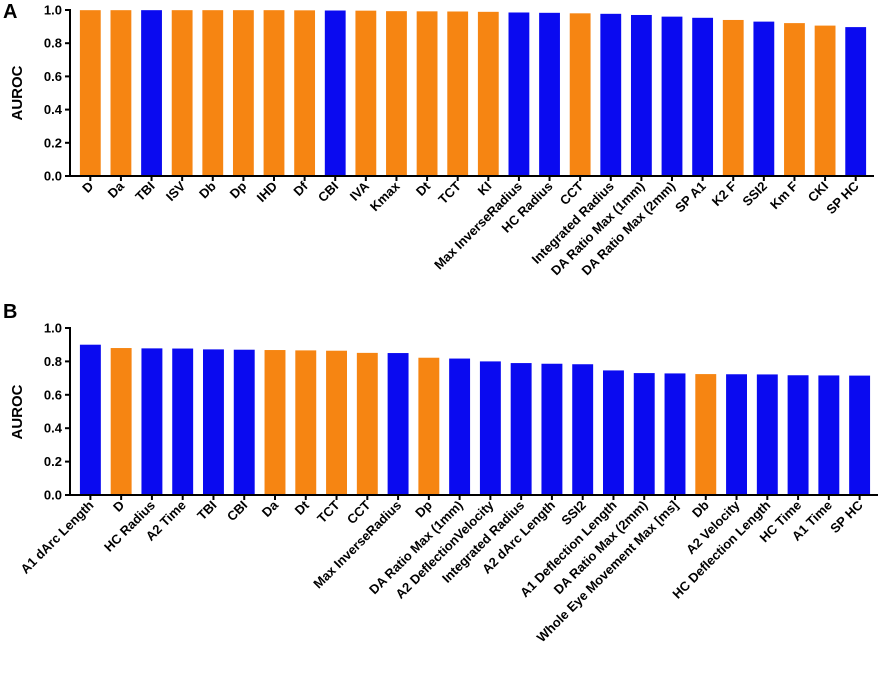 The image size is (886, 684). What do you see at coordinates (17, 411) in the screenshot?
I see `panel-b-y-axis-label: AUROC` at bounding box center [17, 411].